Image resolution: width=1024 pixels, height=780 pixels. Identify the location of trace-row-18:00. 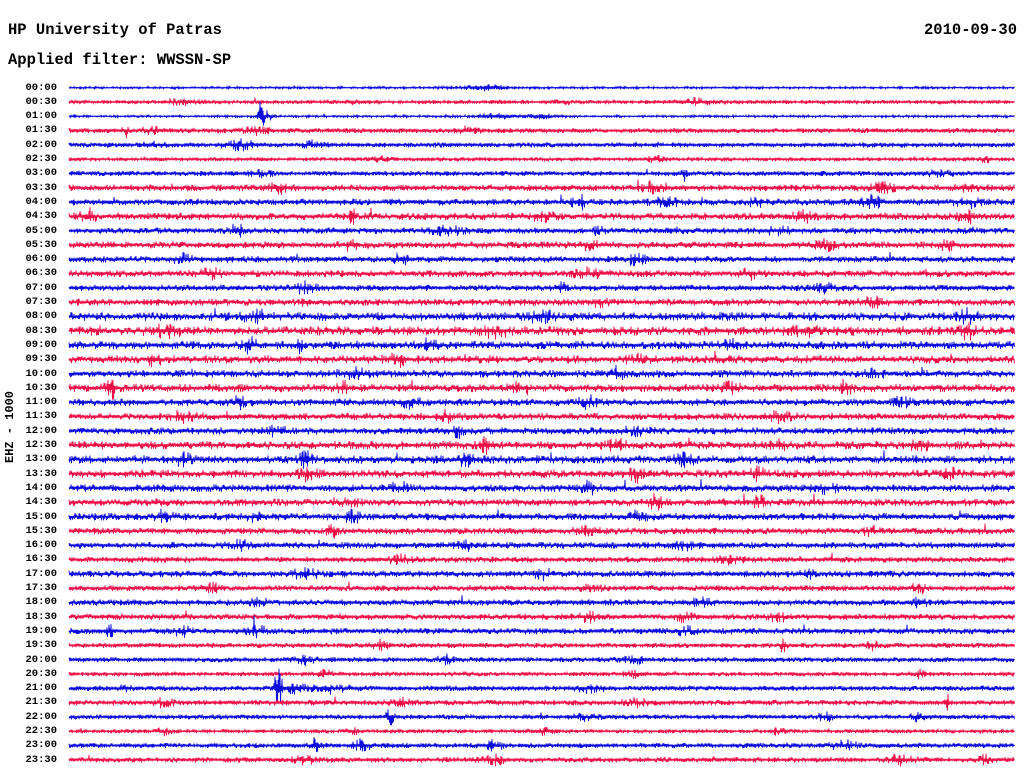
(541, 602).